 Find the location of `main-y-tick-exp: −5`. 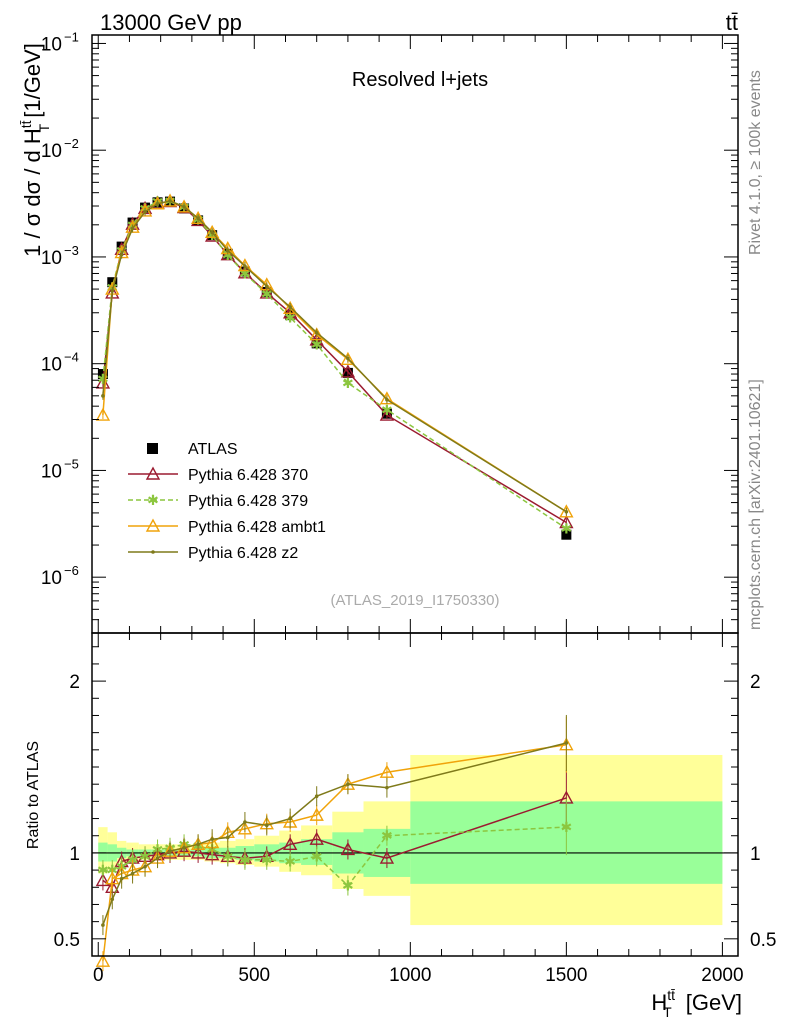

main-y-tick-exp: −5 is located at coordinates (71, 463).